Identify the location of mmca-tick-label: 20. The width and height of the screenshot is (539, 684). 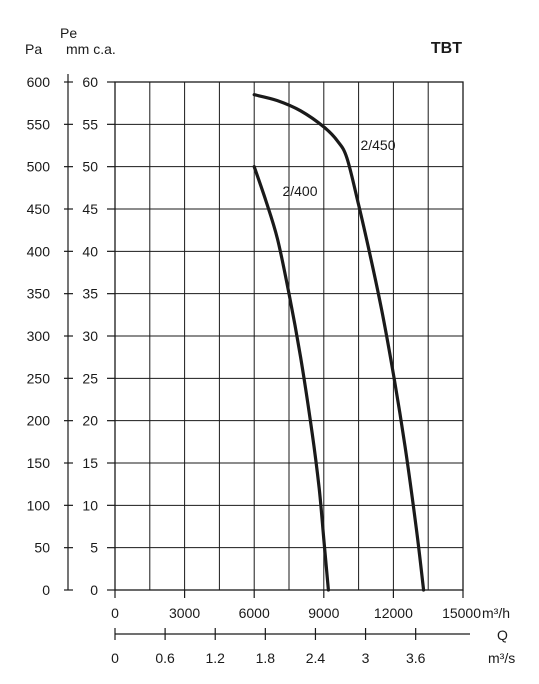
(90, 421).